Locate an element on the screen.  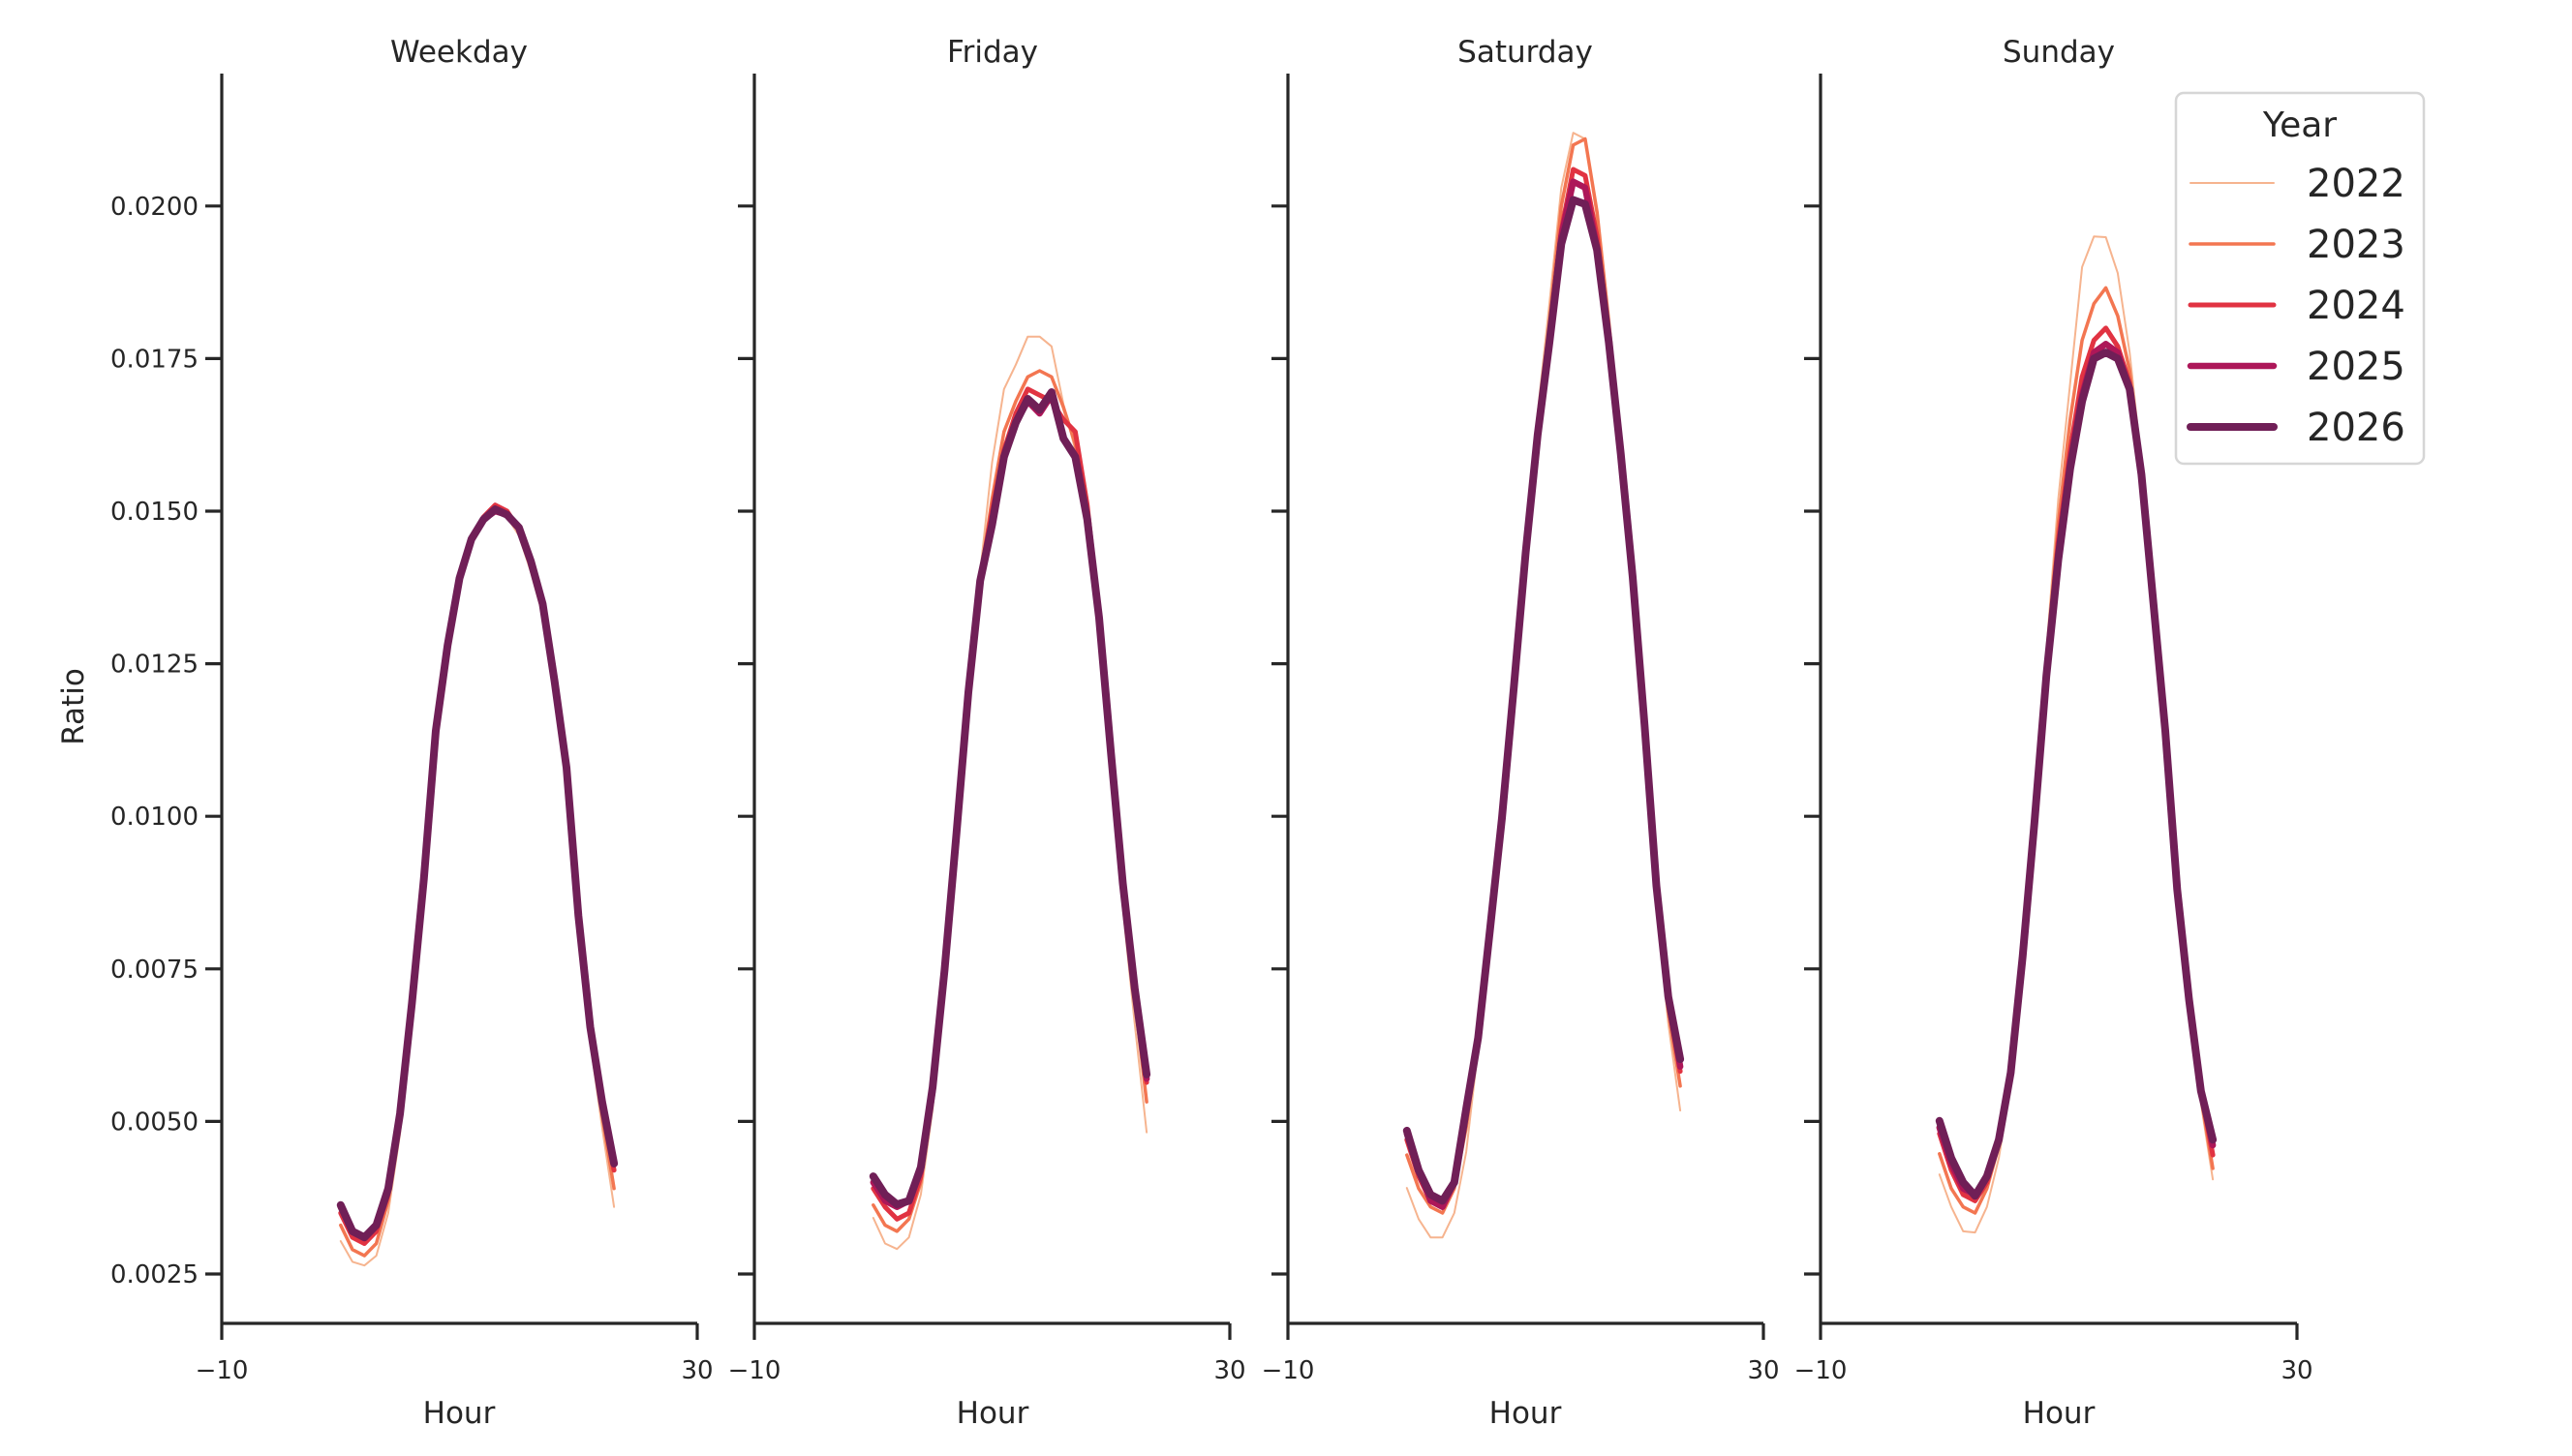
y-axis-label: Ratio is located at coordinates (73, 707).